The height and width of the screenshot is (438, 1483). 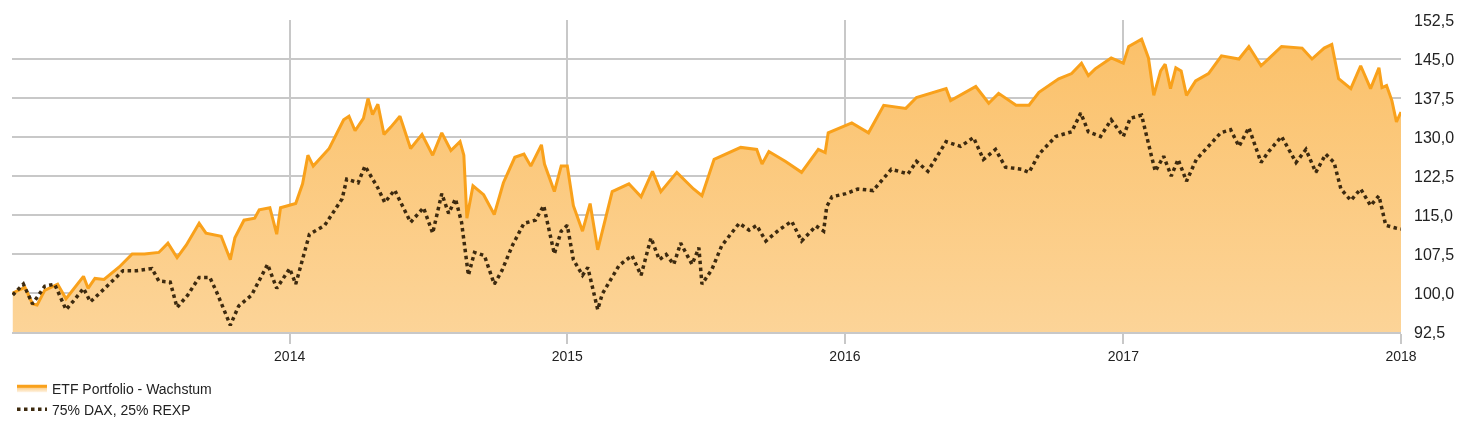 I want to click on y-tick-label: 130,0, so click(x=1434, y=137).